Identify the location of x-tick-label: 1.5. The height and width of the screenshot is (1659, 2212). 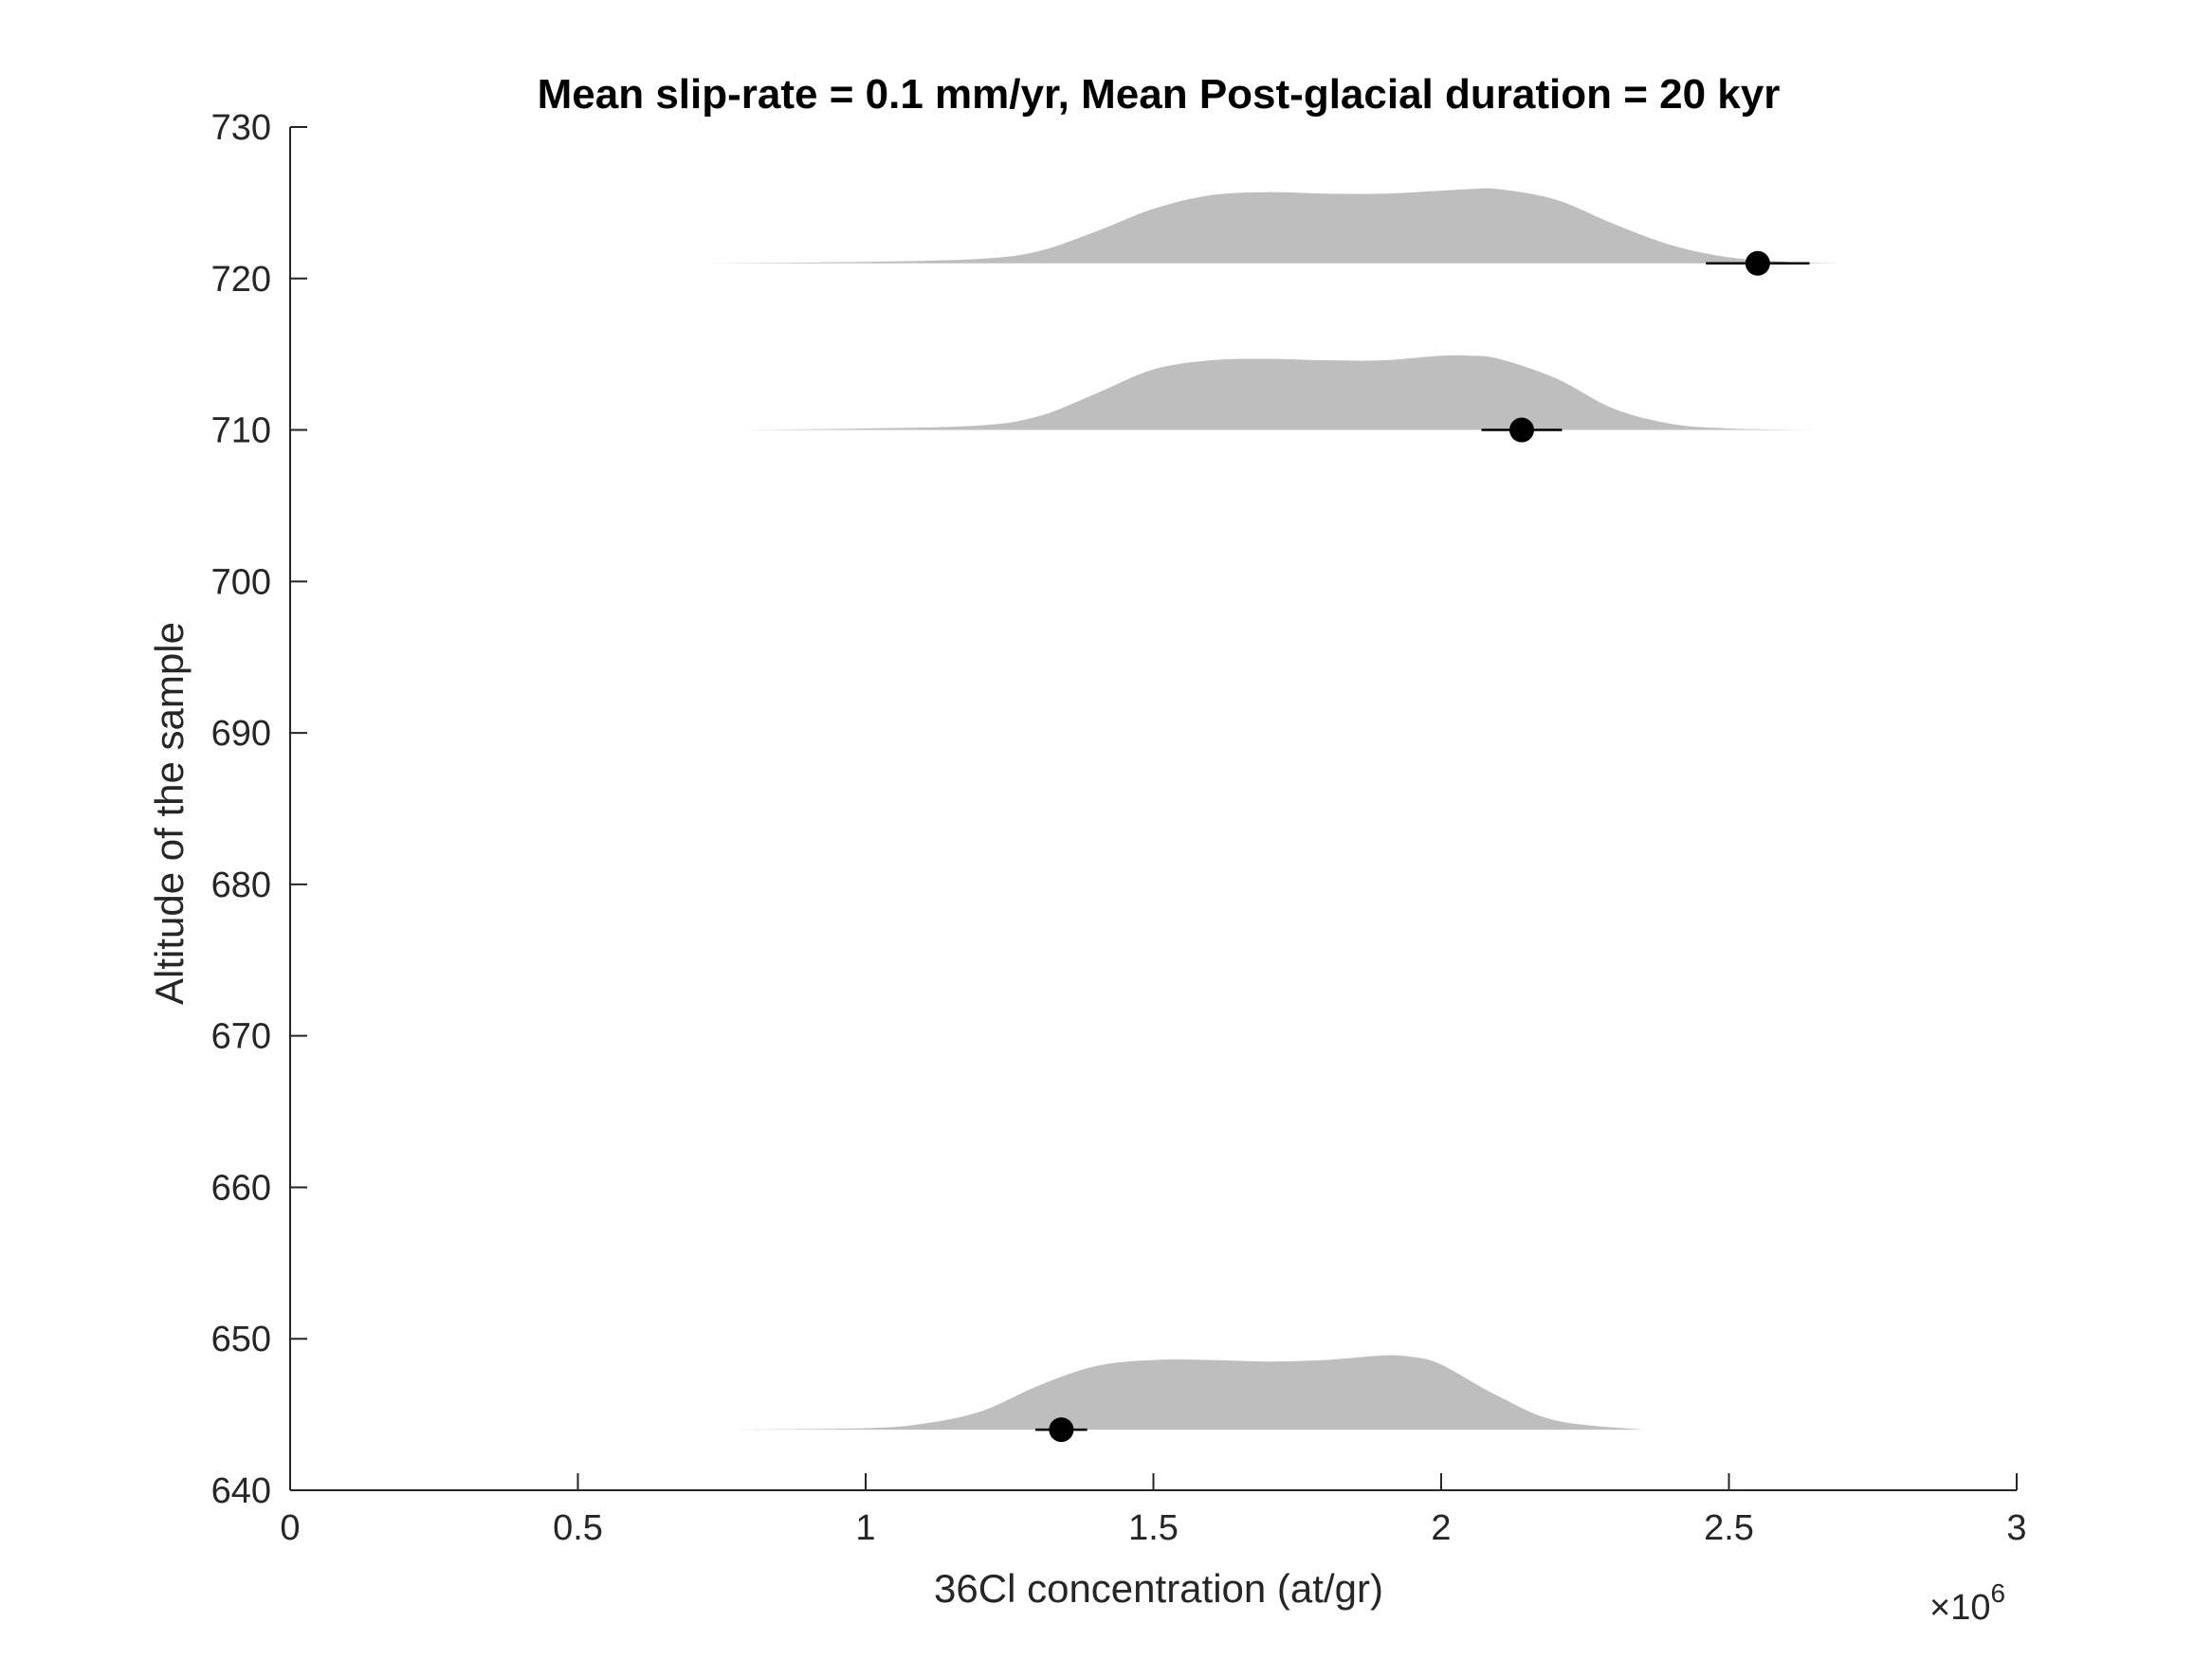
(1153, 1528).